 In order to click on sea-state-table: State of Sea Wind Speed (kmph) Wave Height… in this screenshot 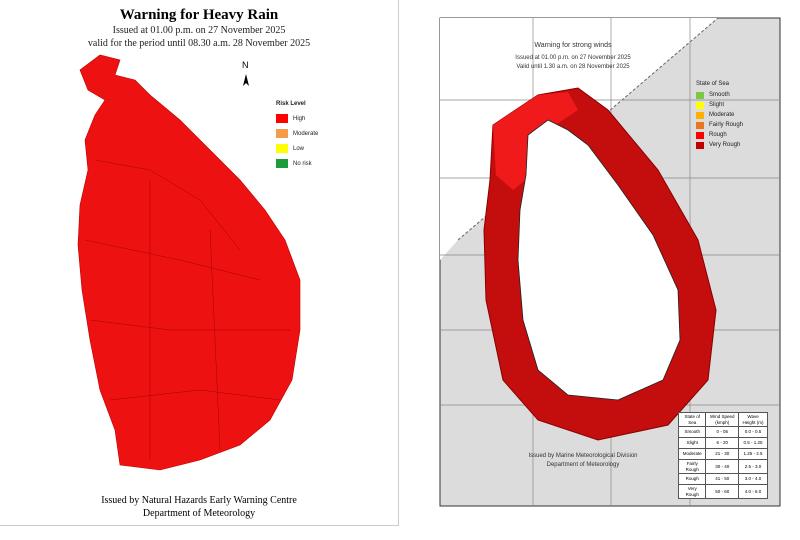, I will do `click(722, 455)`.